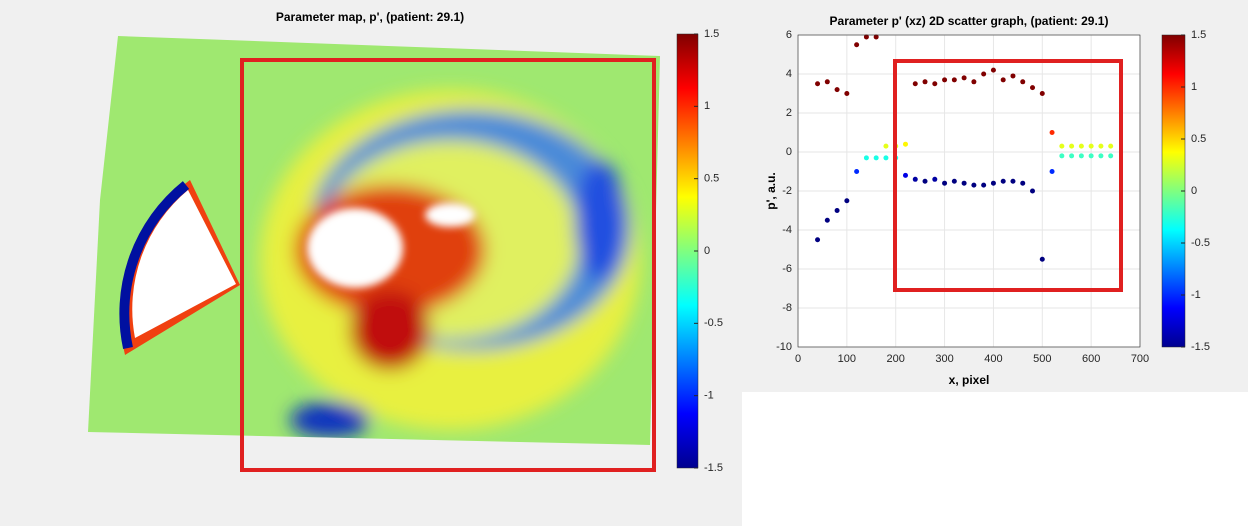 Image resolution: width=1248 pixels, height=531 pixels. What do you see at coordinates (993, 359) in the screenshot?
I see `x-tick-label: 400` at bounding box center [993, 359].